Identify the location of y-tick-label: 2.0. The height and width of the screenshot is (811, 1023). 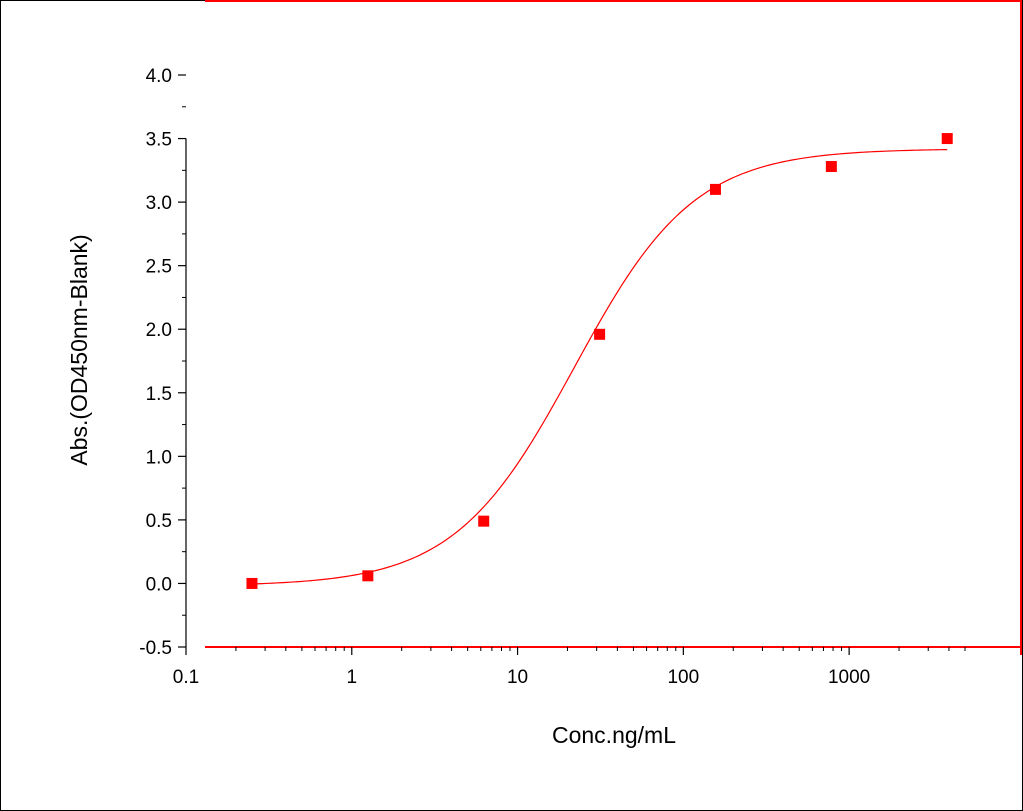
(159, 330).